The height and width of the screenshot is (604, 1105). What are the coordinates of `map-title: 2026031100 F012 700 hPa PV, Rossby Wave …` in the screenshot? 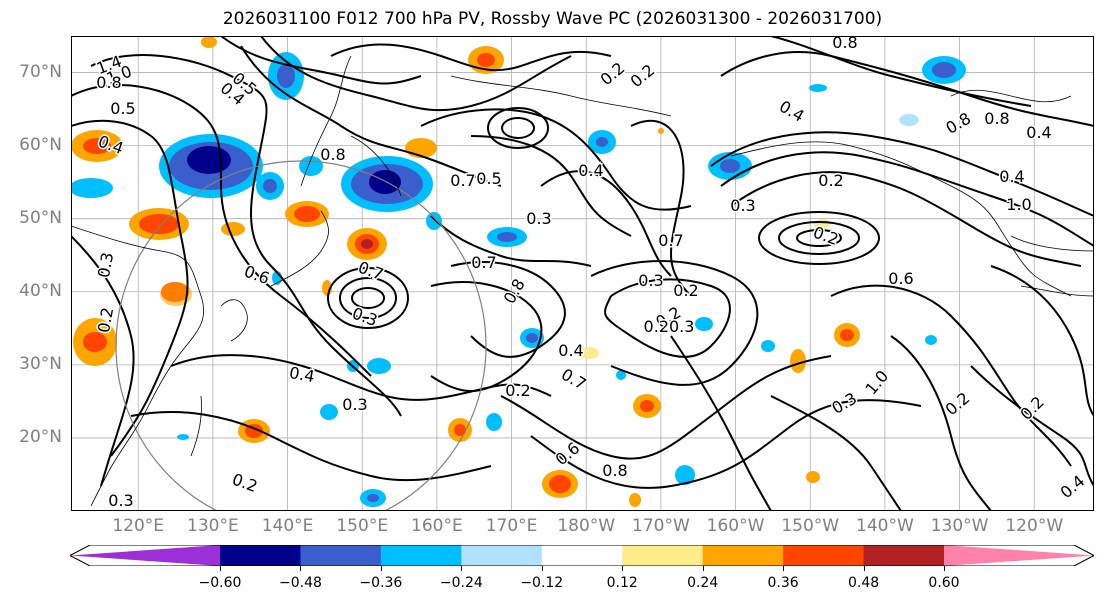 It's located at (552, 19).